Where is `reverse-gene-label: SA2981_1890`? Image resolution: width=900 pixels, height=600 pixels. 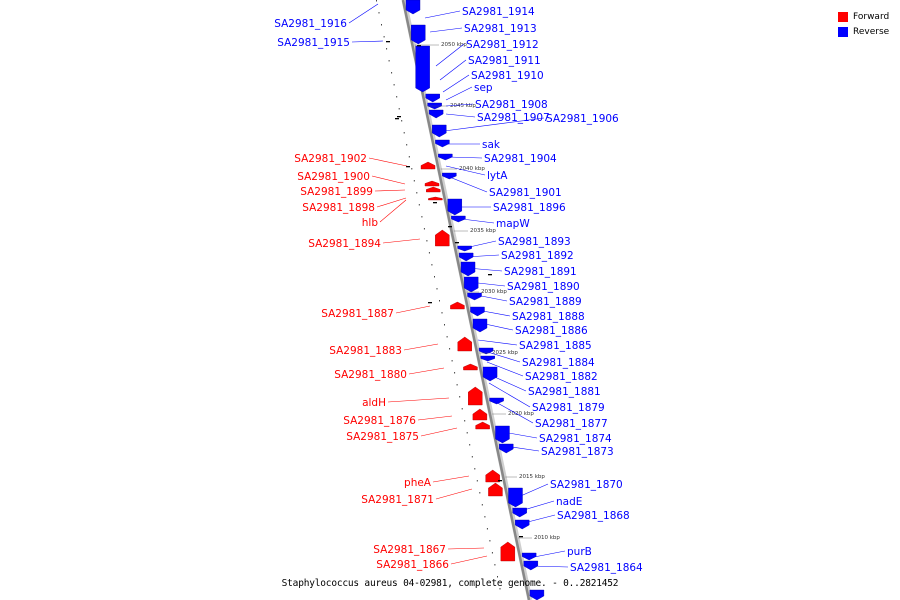 reverse-gene-label: SA2981_1890 is located at coordinates (543, 287).